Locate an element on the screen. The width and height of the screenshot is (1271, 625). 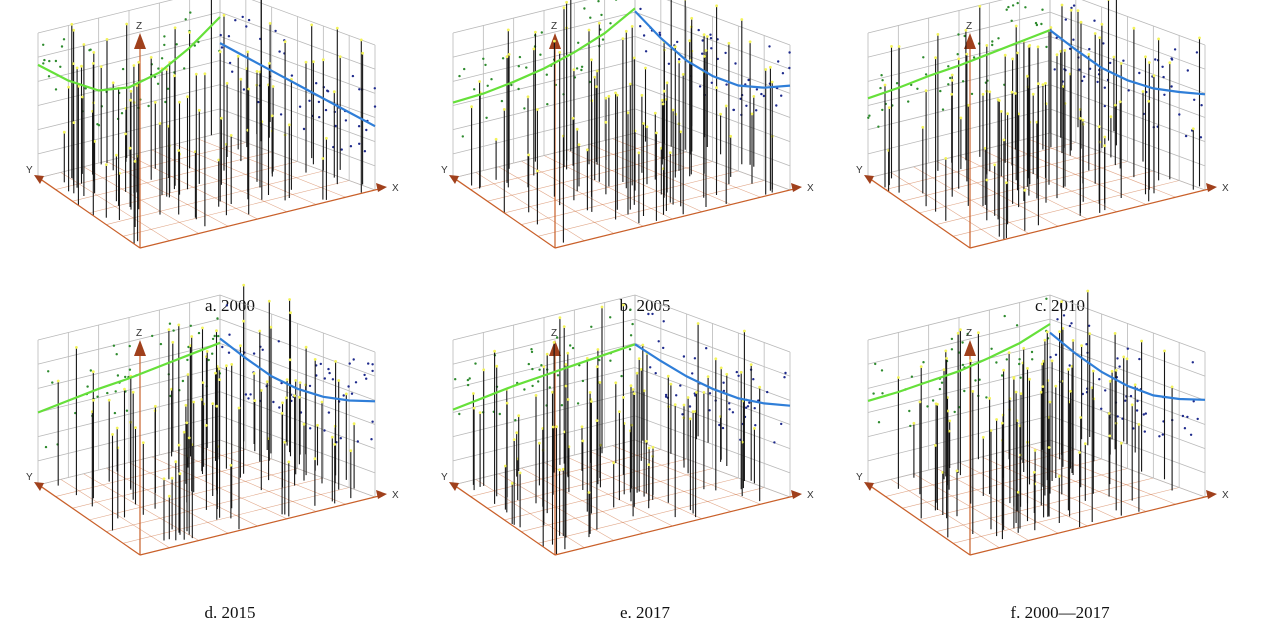
caption-e: e. 2017 is located at coordinates (645, 612).